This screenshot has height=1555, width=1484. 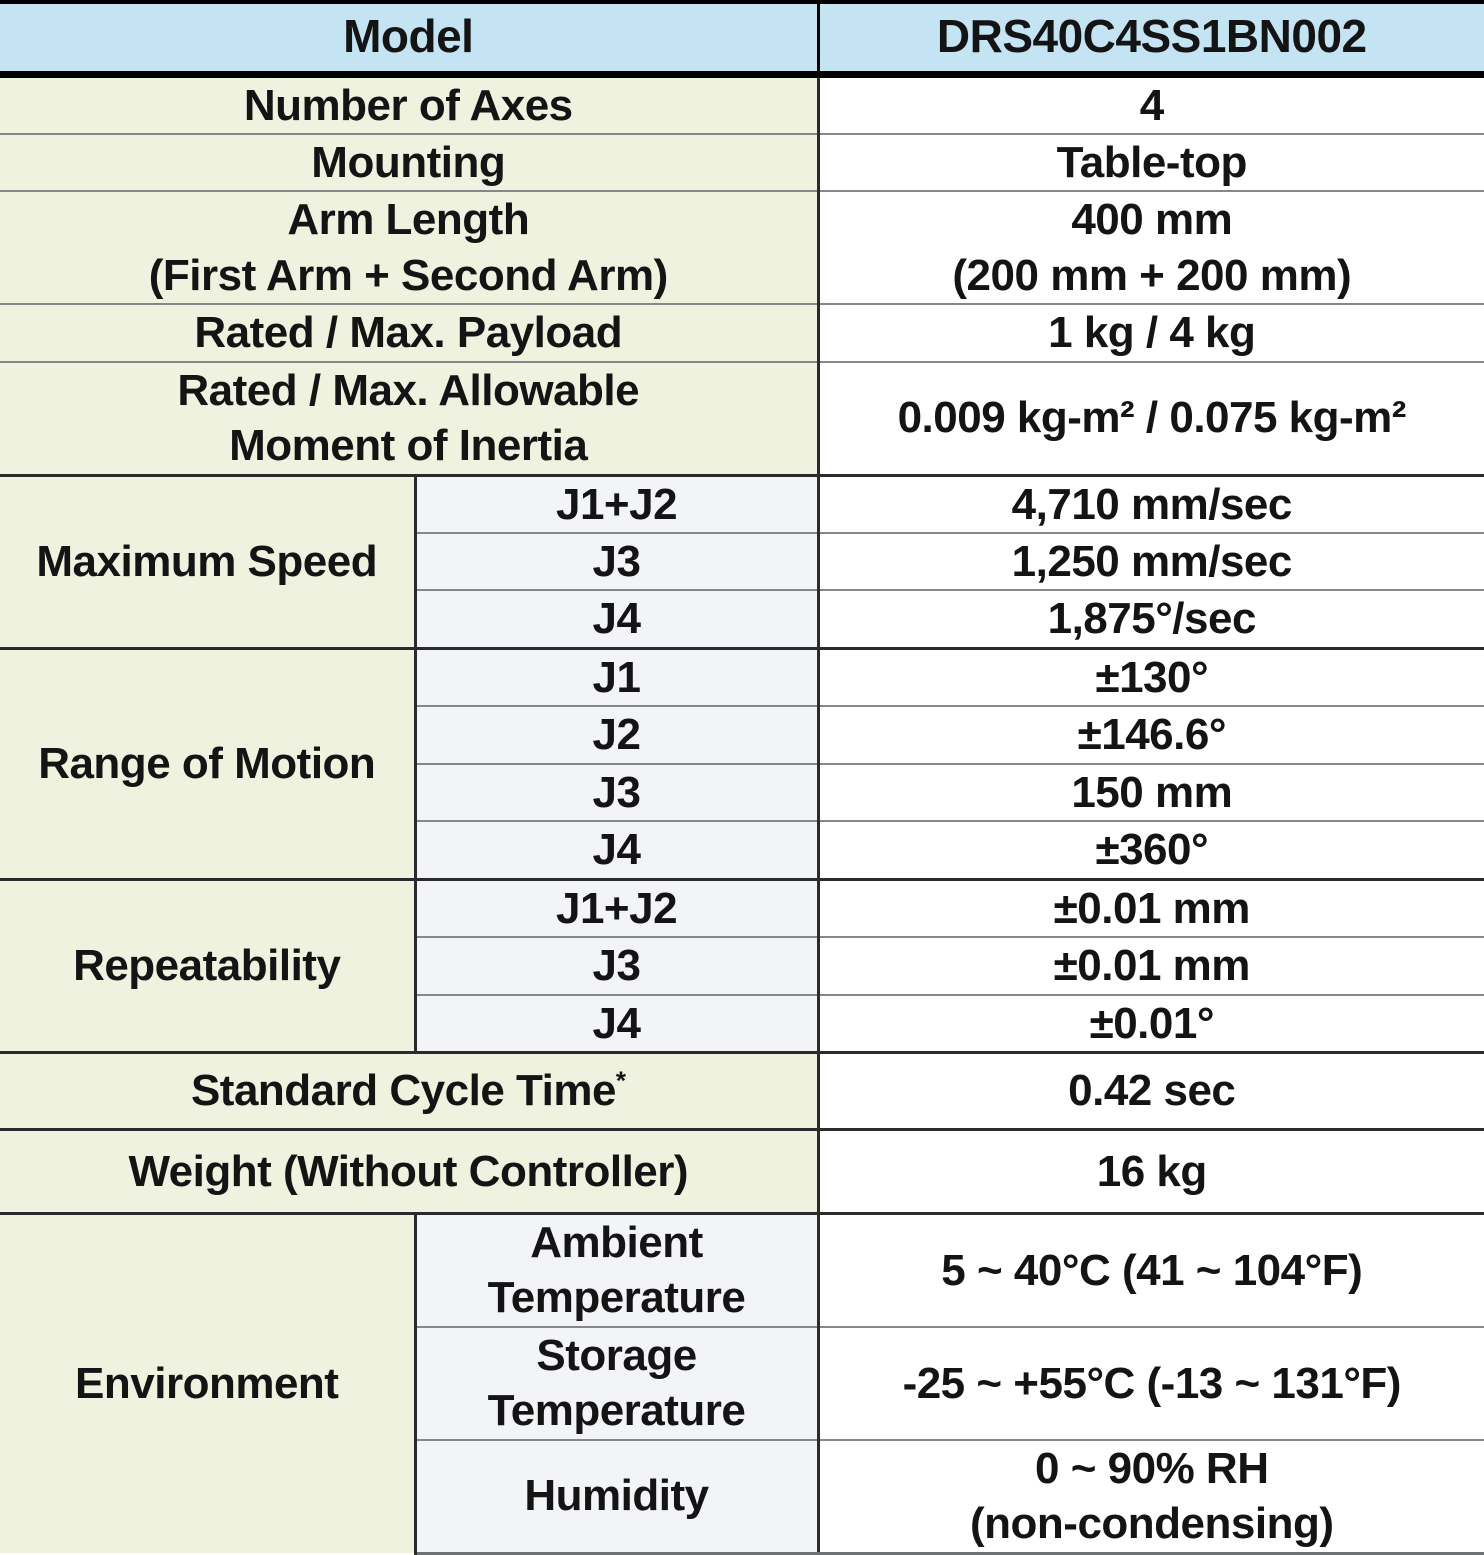 I want to click on environment-row-humidity: Humidity 0 ~ 90% RH (non-condensing), so click(x=742, y=1496).